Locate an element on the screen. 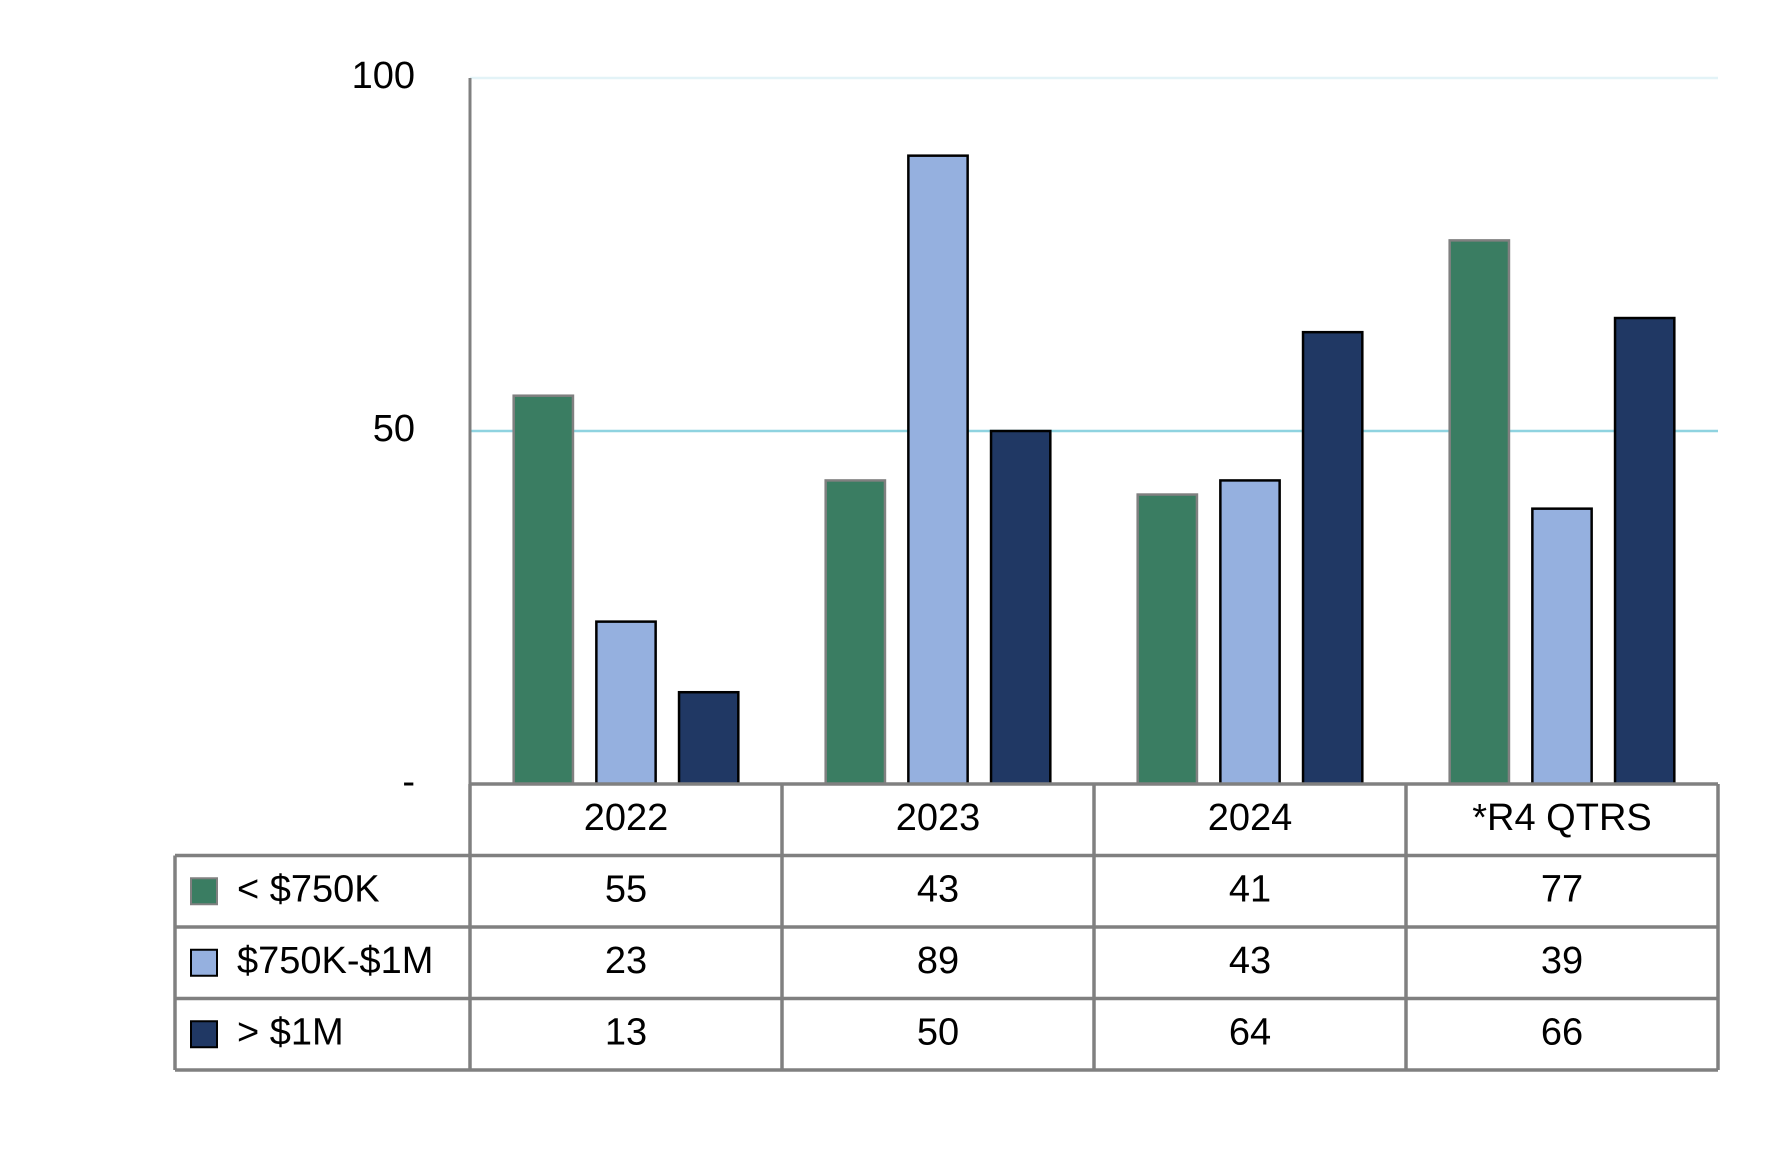 This screenshot has height=1155, width=1787. x-tick-label: 2022 is located at coordinates (626, 818).